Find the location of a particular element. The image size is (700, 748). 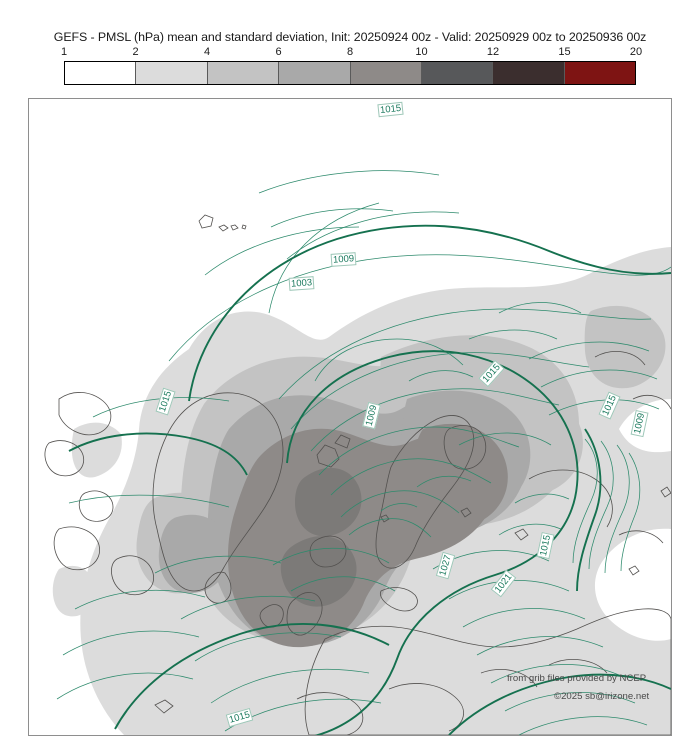

colorbar: 1 2 4 6 8 10 12 15 20 is located at coordinates (351, 65).